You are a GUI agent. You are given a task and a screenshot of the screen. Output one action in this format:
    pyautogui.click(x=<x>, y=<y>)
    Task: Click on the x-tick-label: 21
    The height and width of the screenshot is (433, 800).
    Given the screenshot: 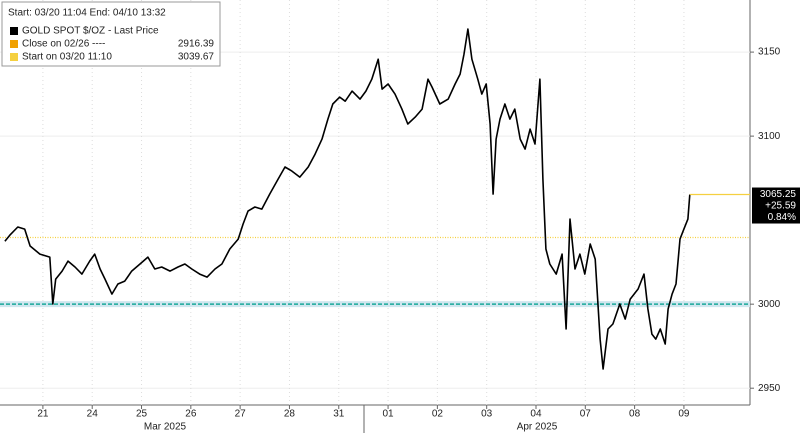 What is the action you would take?
    pyautogui.click(x=43, y=414)
    